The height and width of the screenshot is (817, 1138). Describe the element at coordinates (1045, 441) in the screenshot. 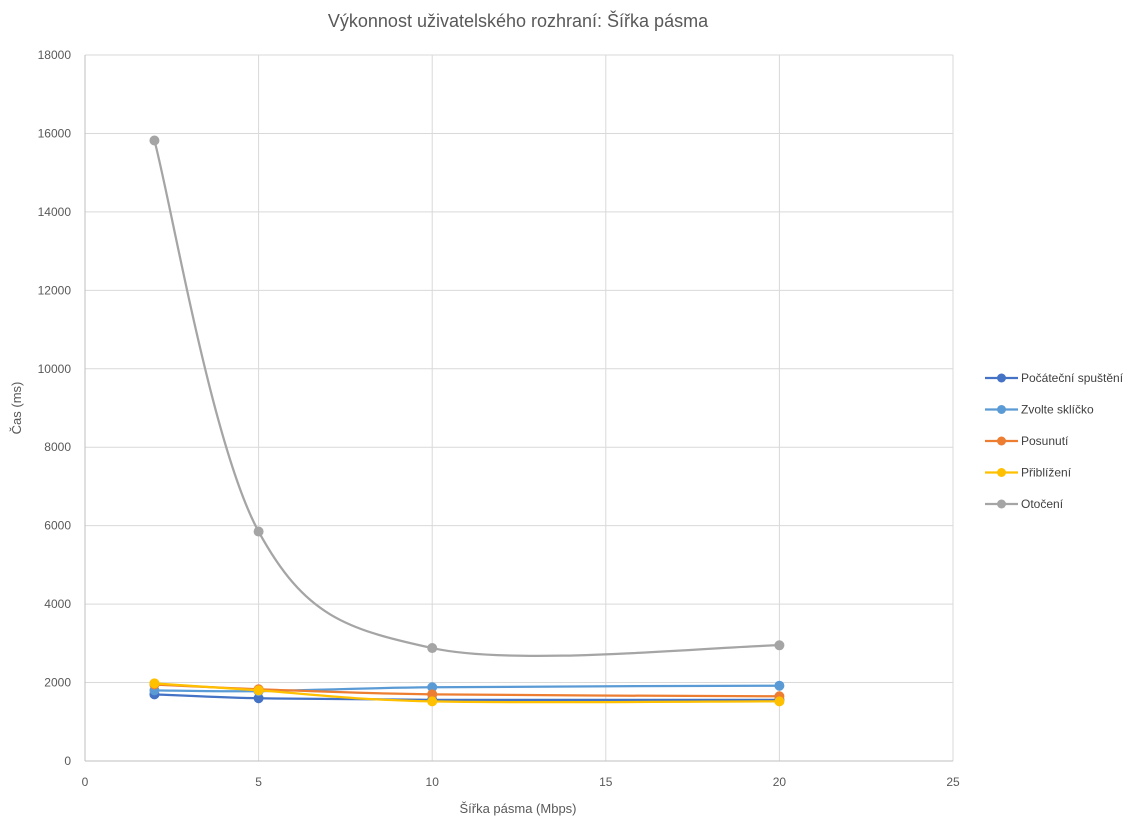

I see `legend-label: Posunutí` at that location.